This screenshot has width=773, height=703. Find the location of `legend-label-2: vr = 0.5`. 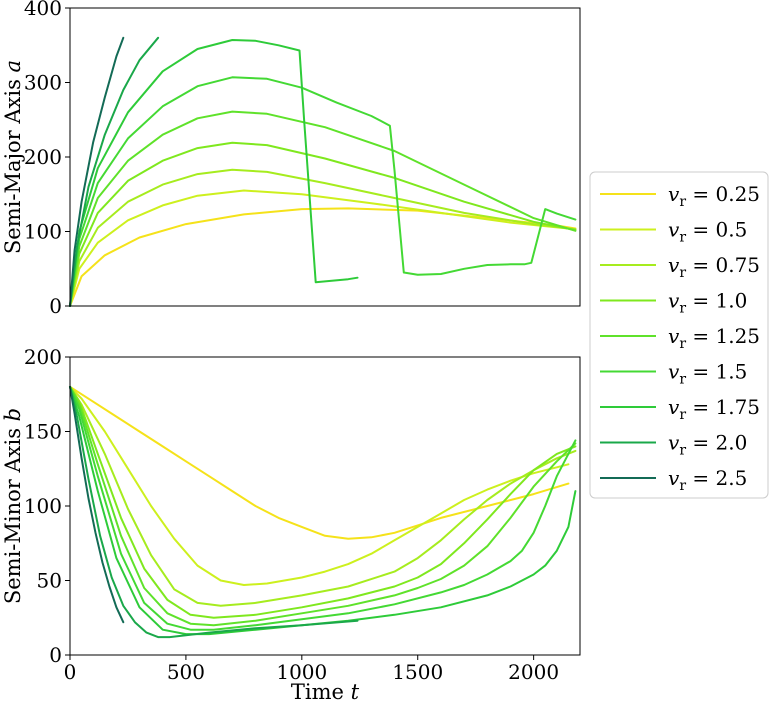

legend-label-2: vr = 0.5 is located at coordinates (707, 232).